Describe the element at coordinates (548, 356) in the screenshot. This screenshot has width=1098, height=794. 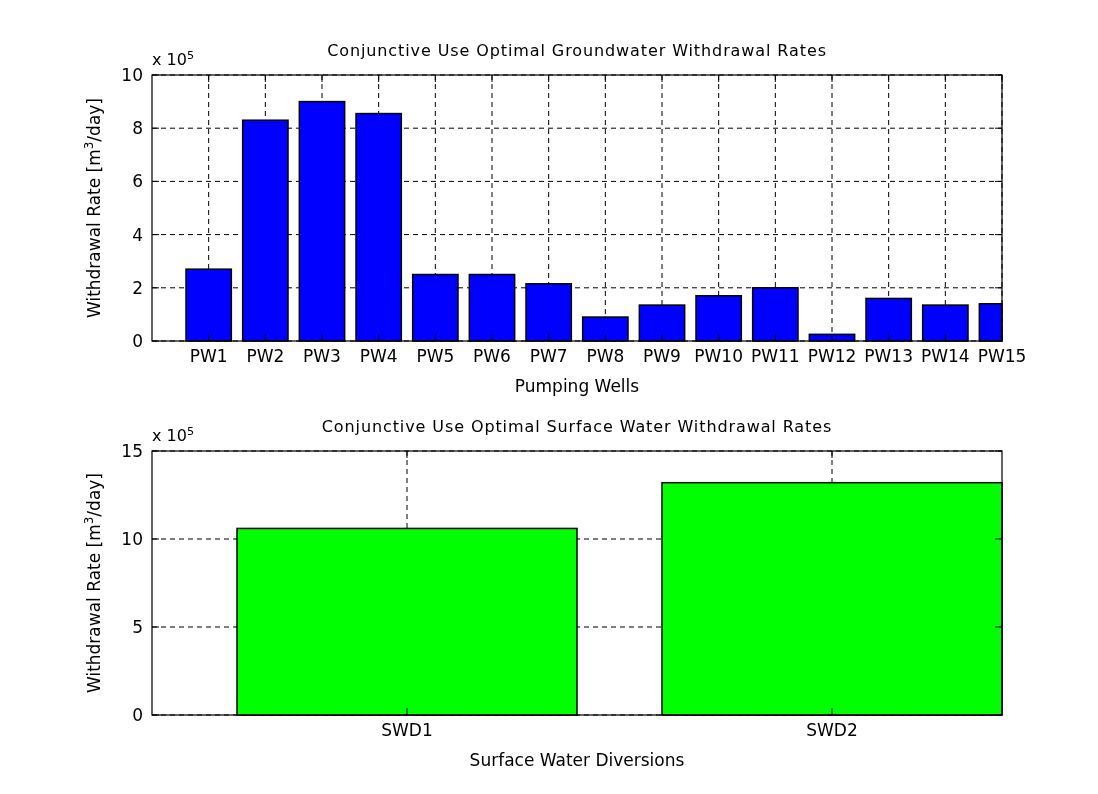
I see `x-tick-label: PW7` at that location.